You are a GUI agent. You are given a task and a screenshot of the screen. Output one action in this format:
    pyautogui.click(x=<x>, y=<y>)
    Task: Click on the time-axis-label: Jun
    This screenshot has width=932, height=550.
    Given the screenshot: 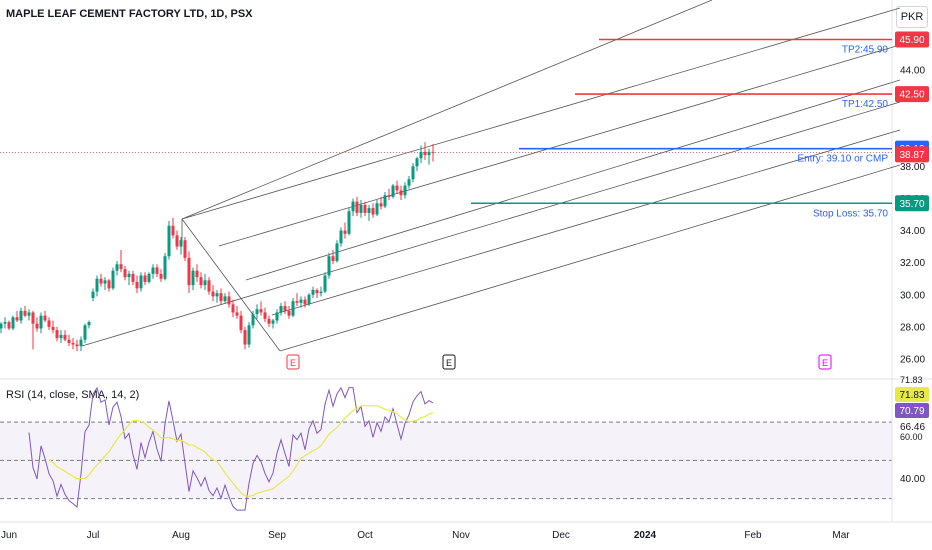 What is the action you would take?
    pyautogui.click(x=9, y=535)
    